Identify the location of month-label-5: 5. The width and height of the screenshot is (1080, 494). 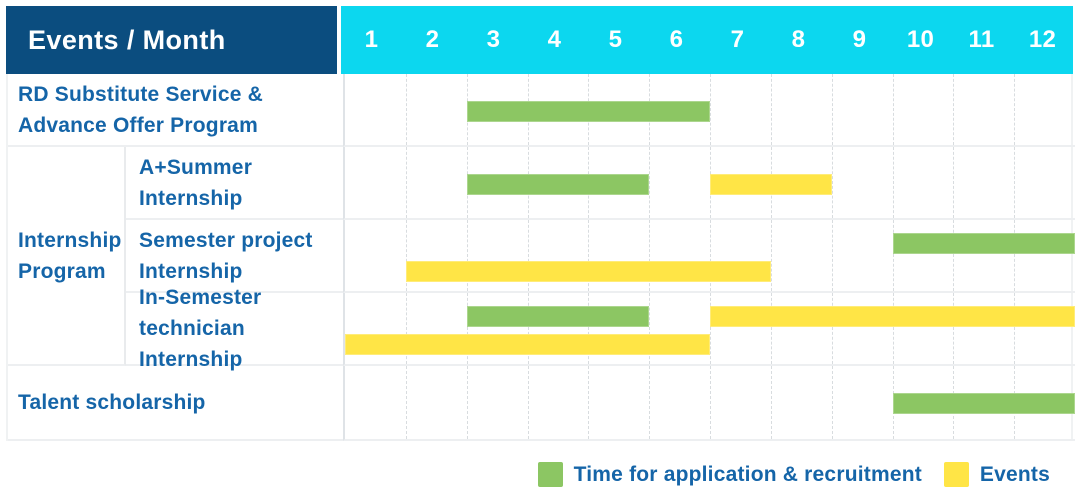
(615, 39).